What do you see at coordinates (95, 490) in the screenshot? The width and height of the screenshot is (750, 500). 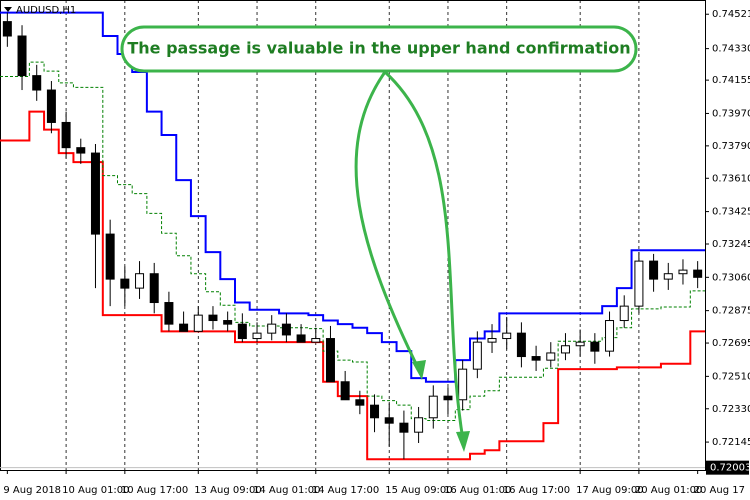 I see `x-tick-label: 10 Aug 01:00` at bounding box center [95, 490].